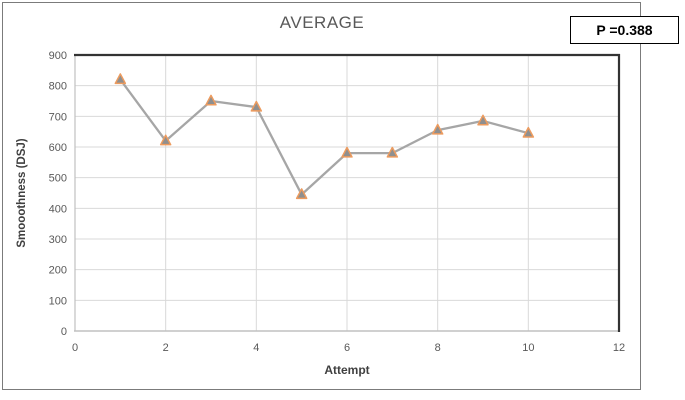 This screenshot has width=685, height=400. What do you see at coordinates (347, 348) in the screenshot?
I see `x-tick-label: 6` at bounding box center [347, 348].